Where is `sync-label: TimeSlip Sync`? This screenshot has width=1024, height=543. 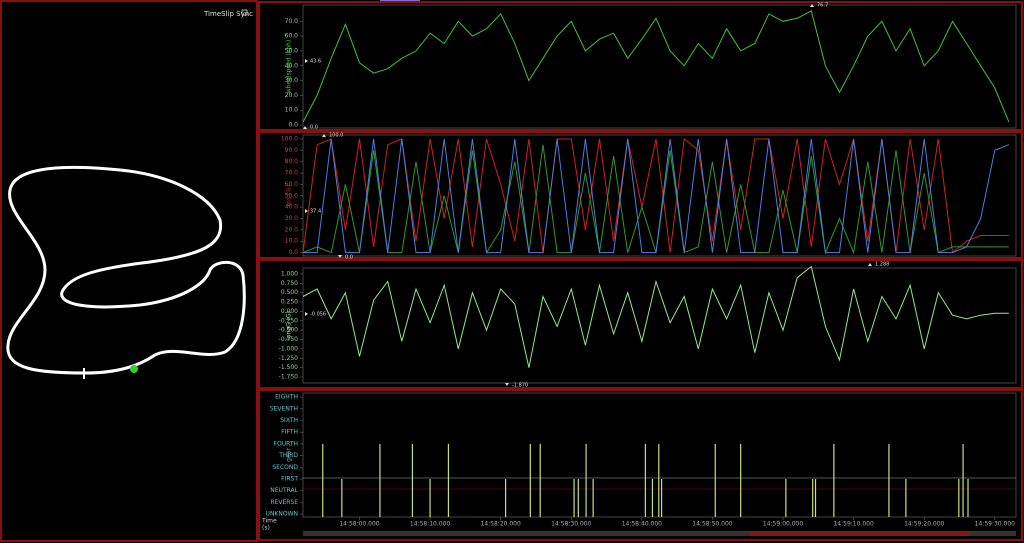 sync-label: TimeSlip Sync is located at coordinates (228, 14).